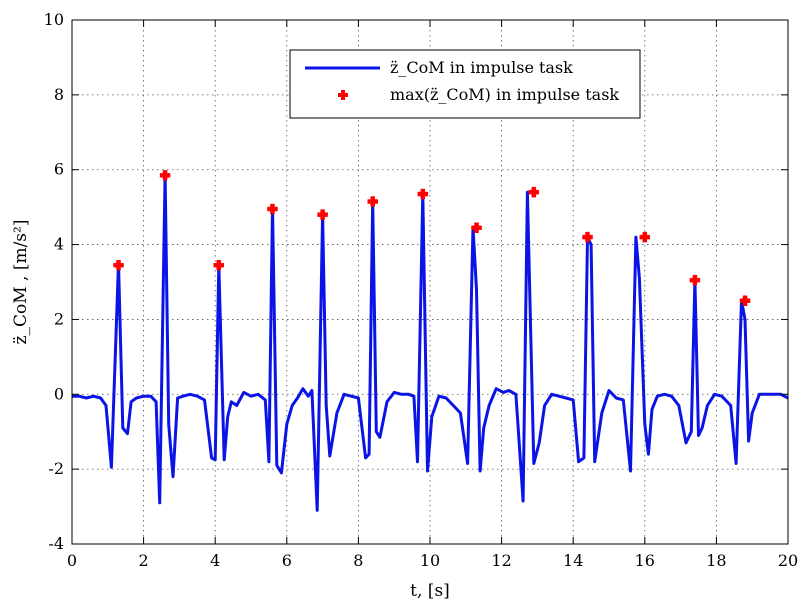 The width and height of the screenshot is (799, 606). What do you see at coordinates (358, 560) in the screenshot?
I see `x-tick-label: 8` at bounding box center [358, 560].